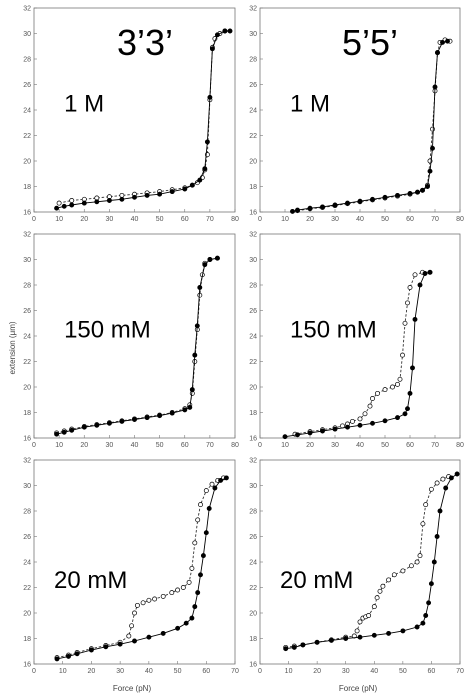 The height and width of the screenshot is (696, 467). I want to click on y-axis-label: extension (μm), so click(12, 347).